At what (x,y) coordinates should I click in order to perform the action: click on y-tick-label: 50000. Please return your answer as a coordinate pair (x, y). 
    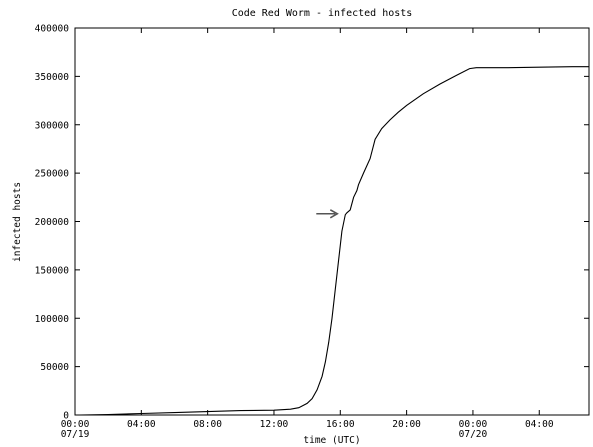
    Looking at the image, I should click on (54, 367).